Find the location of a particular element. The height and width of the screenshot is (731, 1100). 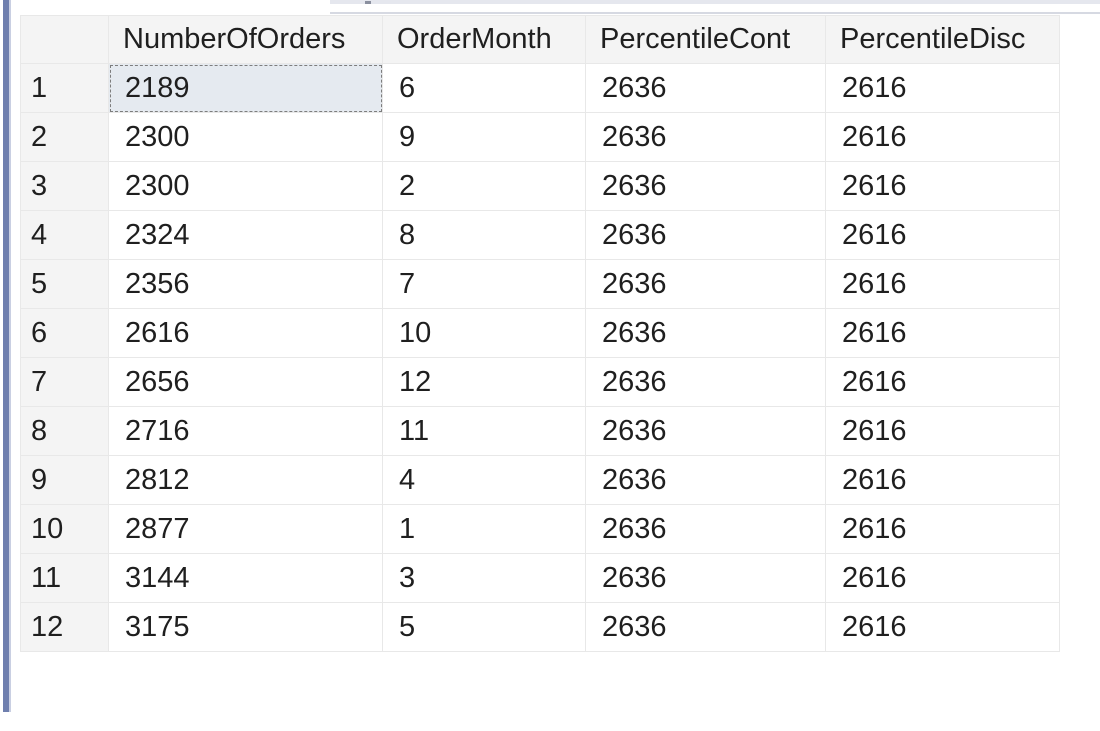

table-cell: 3175 is located at coordinates (245, 627).